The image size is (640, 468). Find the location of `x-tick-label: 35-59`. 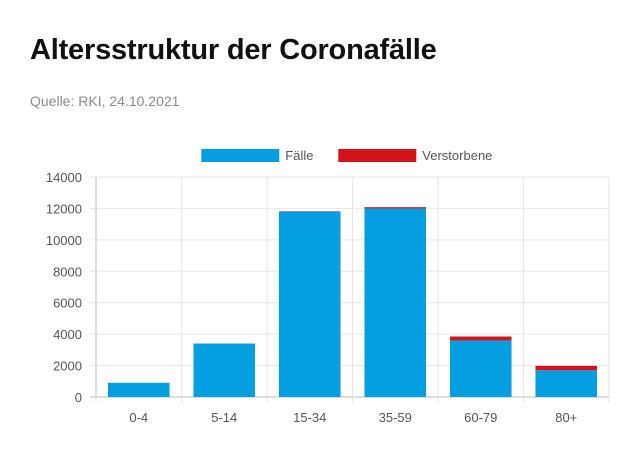

x-tick-label: 35-59 is located at coordinates (395, 417).